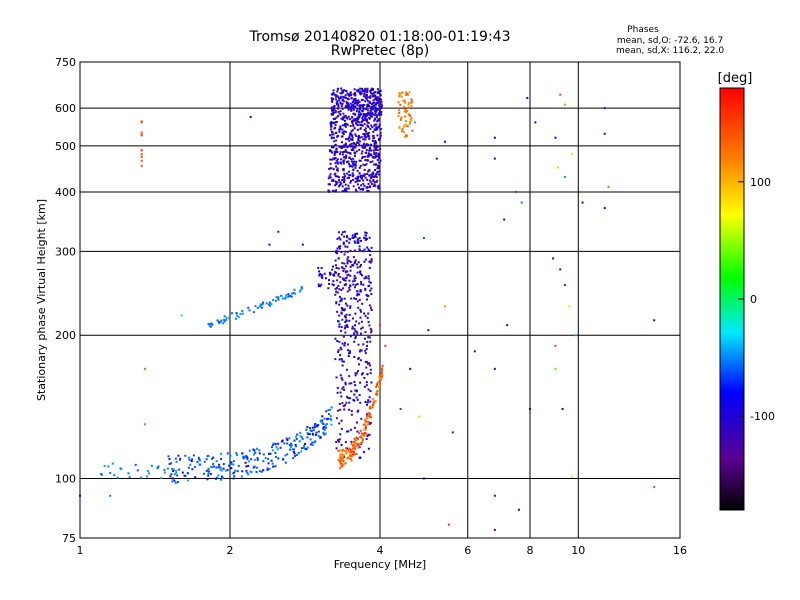 The width and height of the screenshot is (800, 600). I want to click on x-tick-label: 6, so click(467, 550).